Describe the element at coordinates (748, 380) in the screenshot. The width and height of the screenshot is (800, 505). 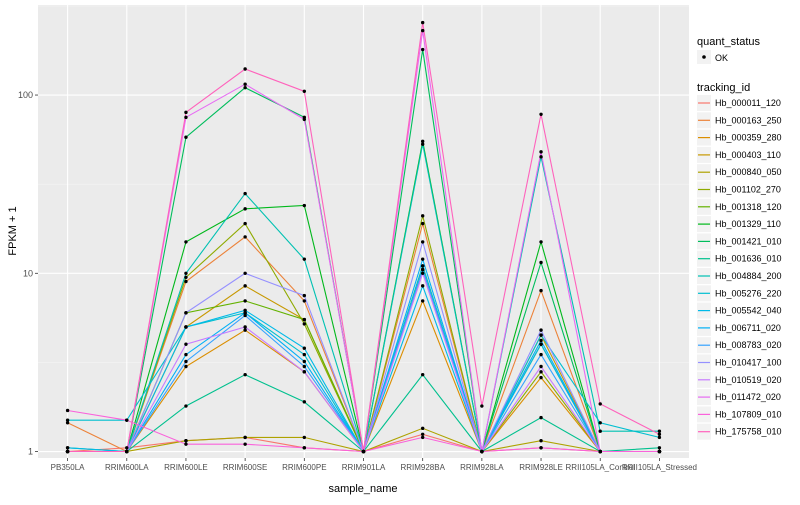
I see `legend-series-label: Hb_010519_020` at that location.